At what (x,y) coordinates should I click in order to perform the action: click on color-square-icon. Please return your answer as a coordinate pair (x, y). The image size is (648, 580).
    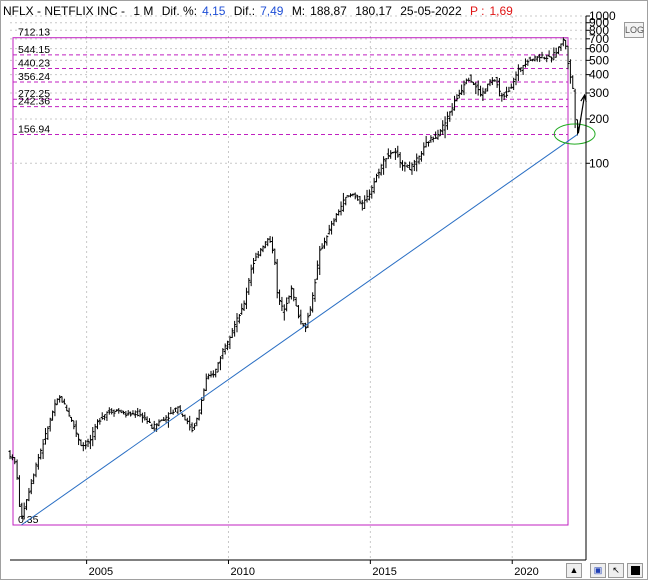
    Looking at the image, I should click on (635, 570).